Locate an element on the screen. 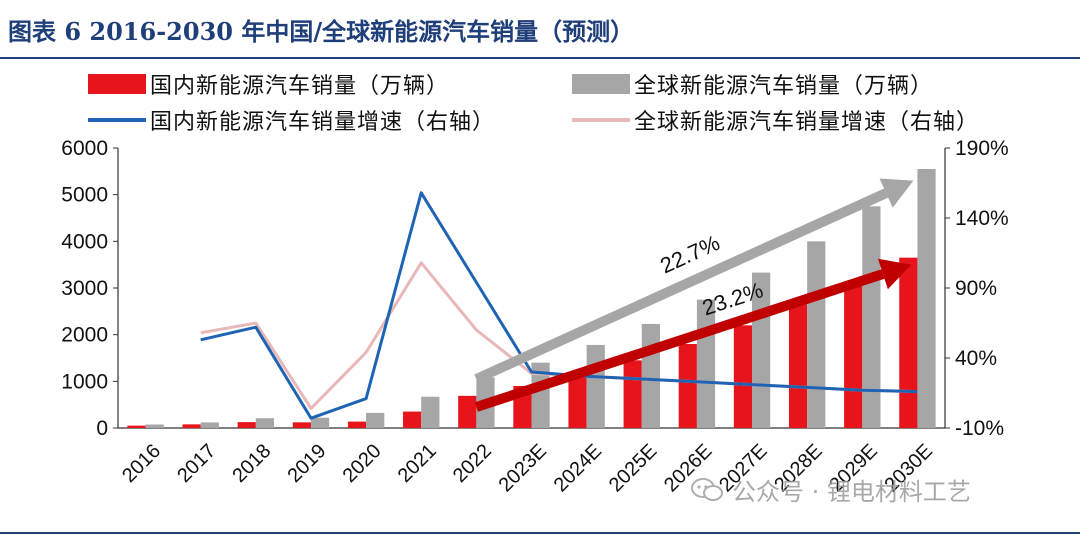 Image resolution: width=1080 pixels, height=534 pixels. bar-domestic-2017 is located at coordinates (191, 426).